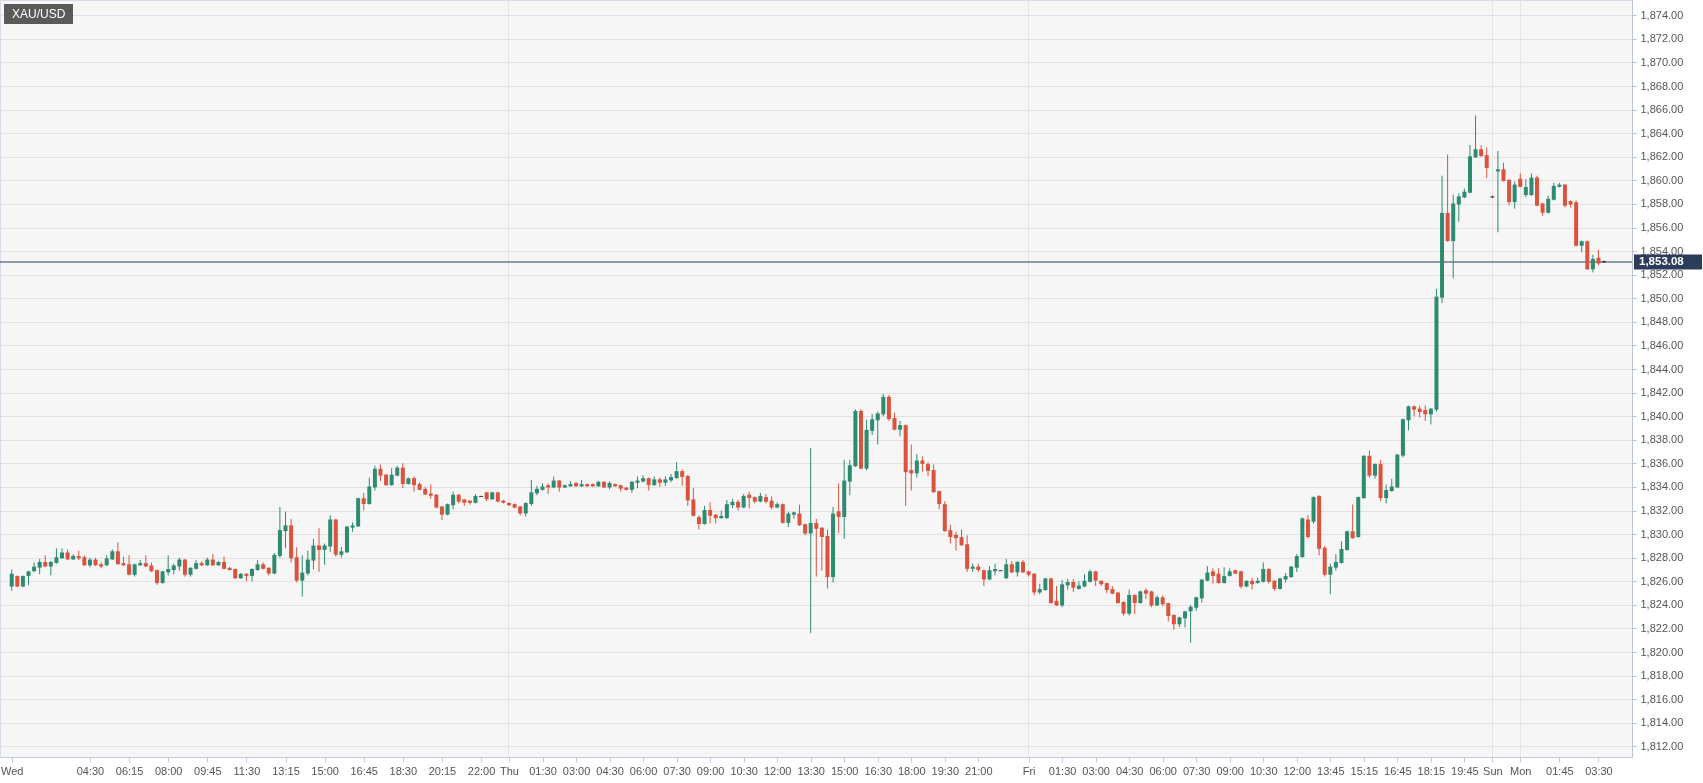 The width and height of the screenshot is (1703, 783). I want to click on text: XAU/USD, so click(39, 14).